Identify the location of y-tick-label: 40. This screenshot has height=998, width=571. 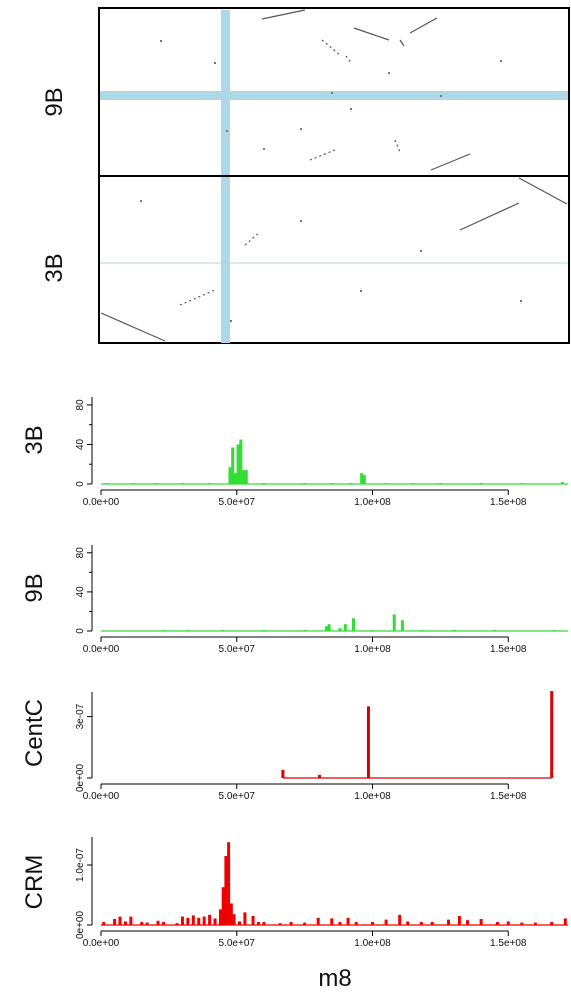
(80, 444).